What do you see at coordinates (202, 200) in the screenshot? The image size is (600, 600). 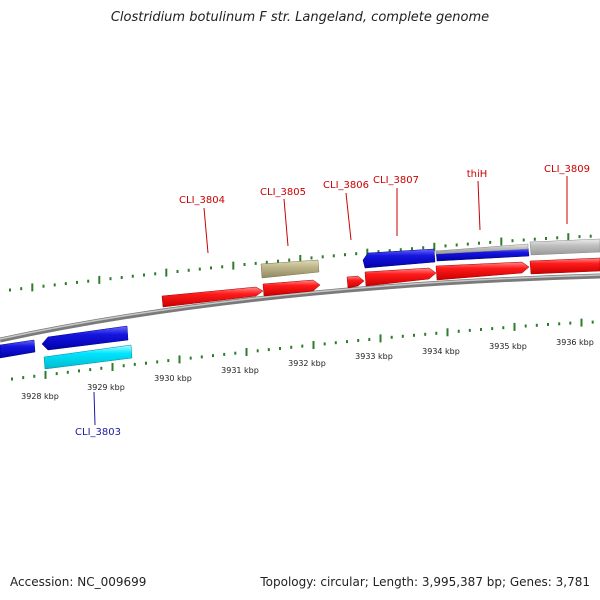 I see `gene-label-cli-3804: CLI_3804` at bounding box center [202, 200].